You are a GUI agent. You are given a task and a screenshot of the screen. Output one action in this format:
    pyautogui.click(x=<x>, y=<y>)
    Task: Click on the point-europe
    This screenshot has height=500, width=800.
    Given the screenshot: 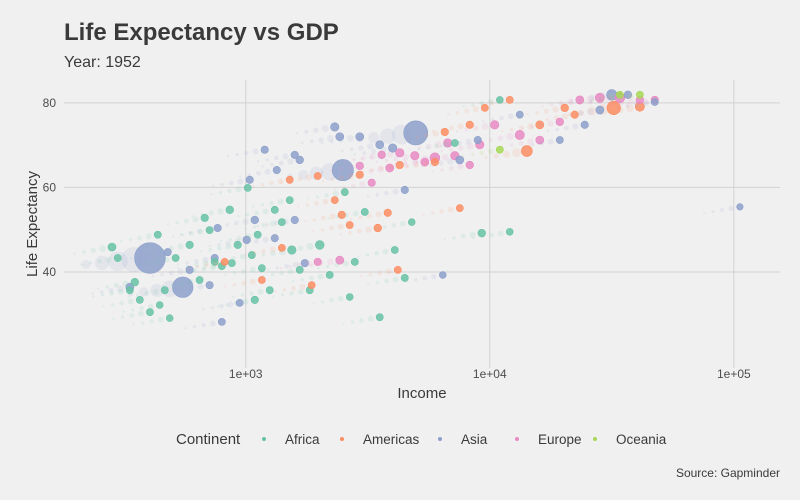 What is the action you would take?
    pyautogui.click(x=390, y=168)
    